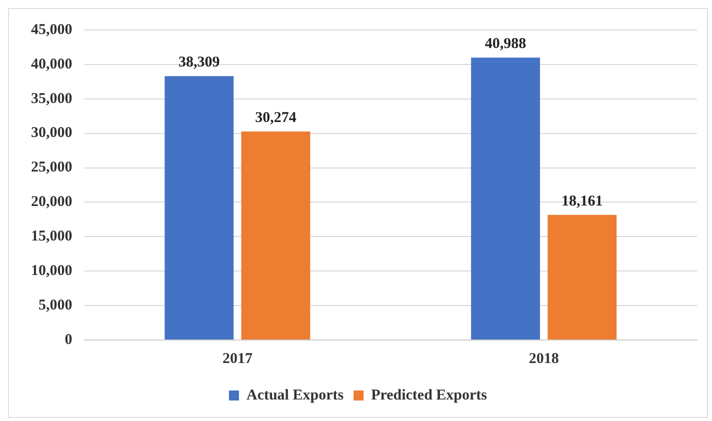  I want to click on y-tick-label: 30,000, so click(51, 133).